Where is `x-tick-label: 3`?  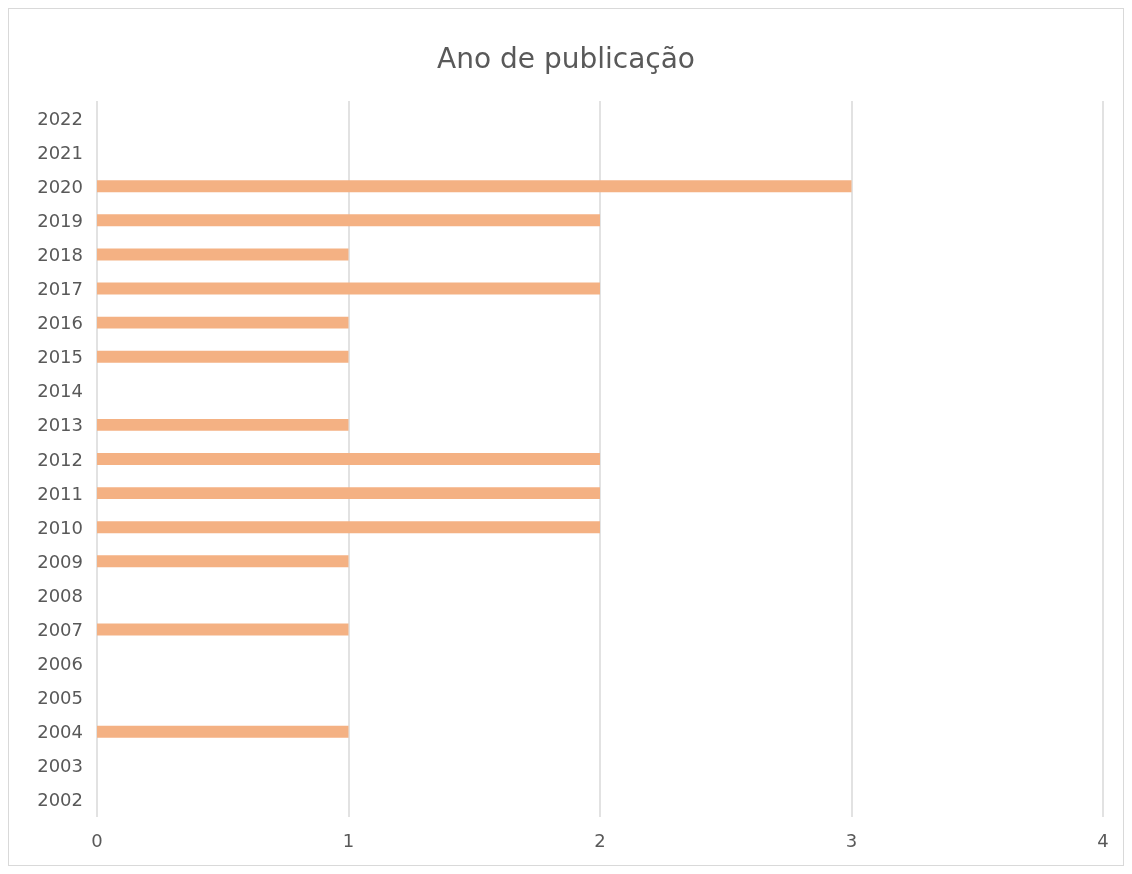
x-tick-label: 3 is located at coordinates (851, 840).